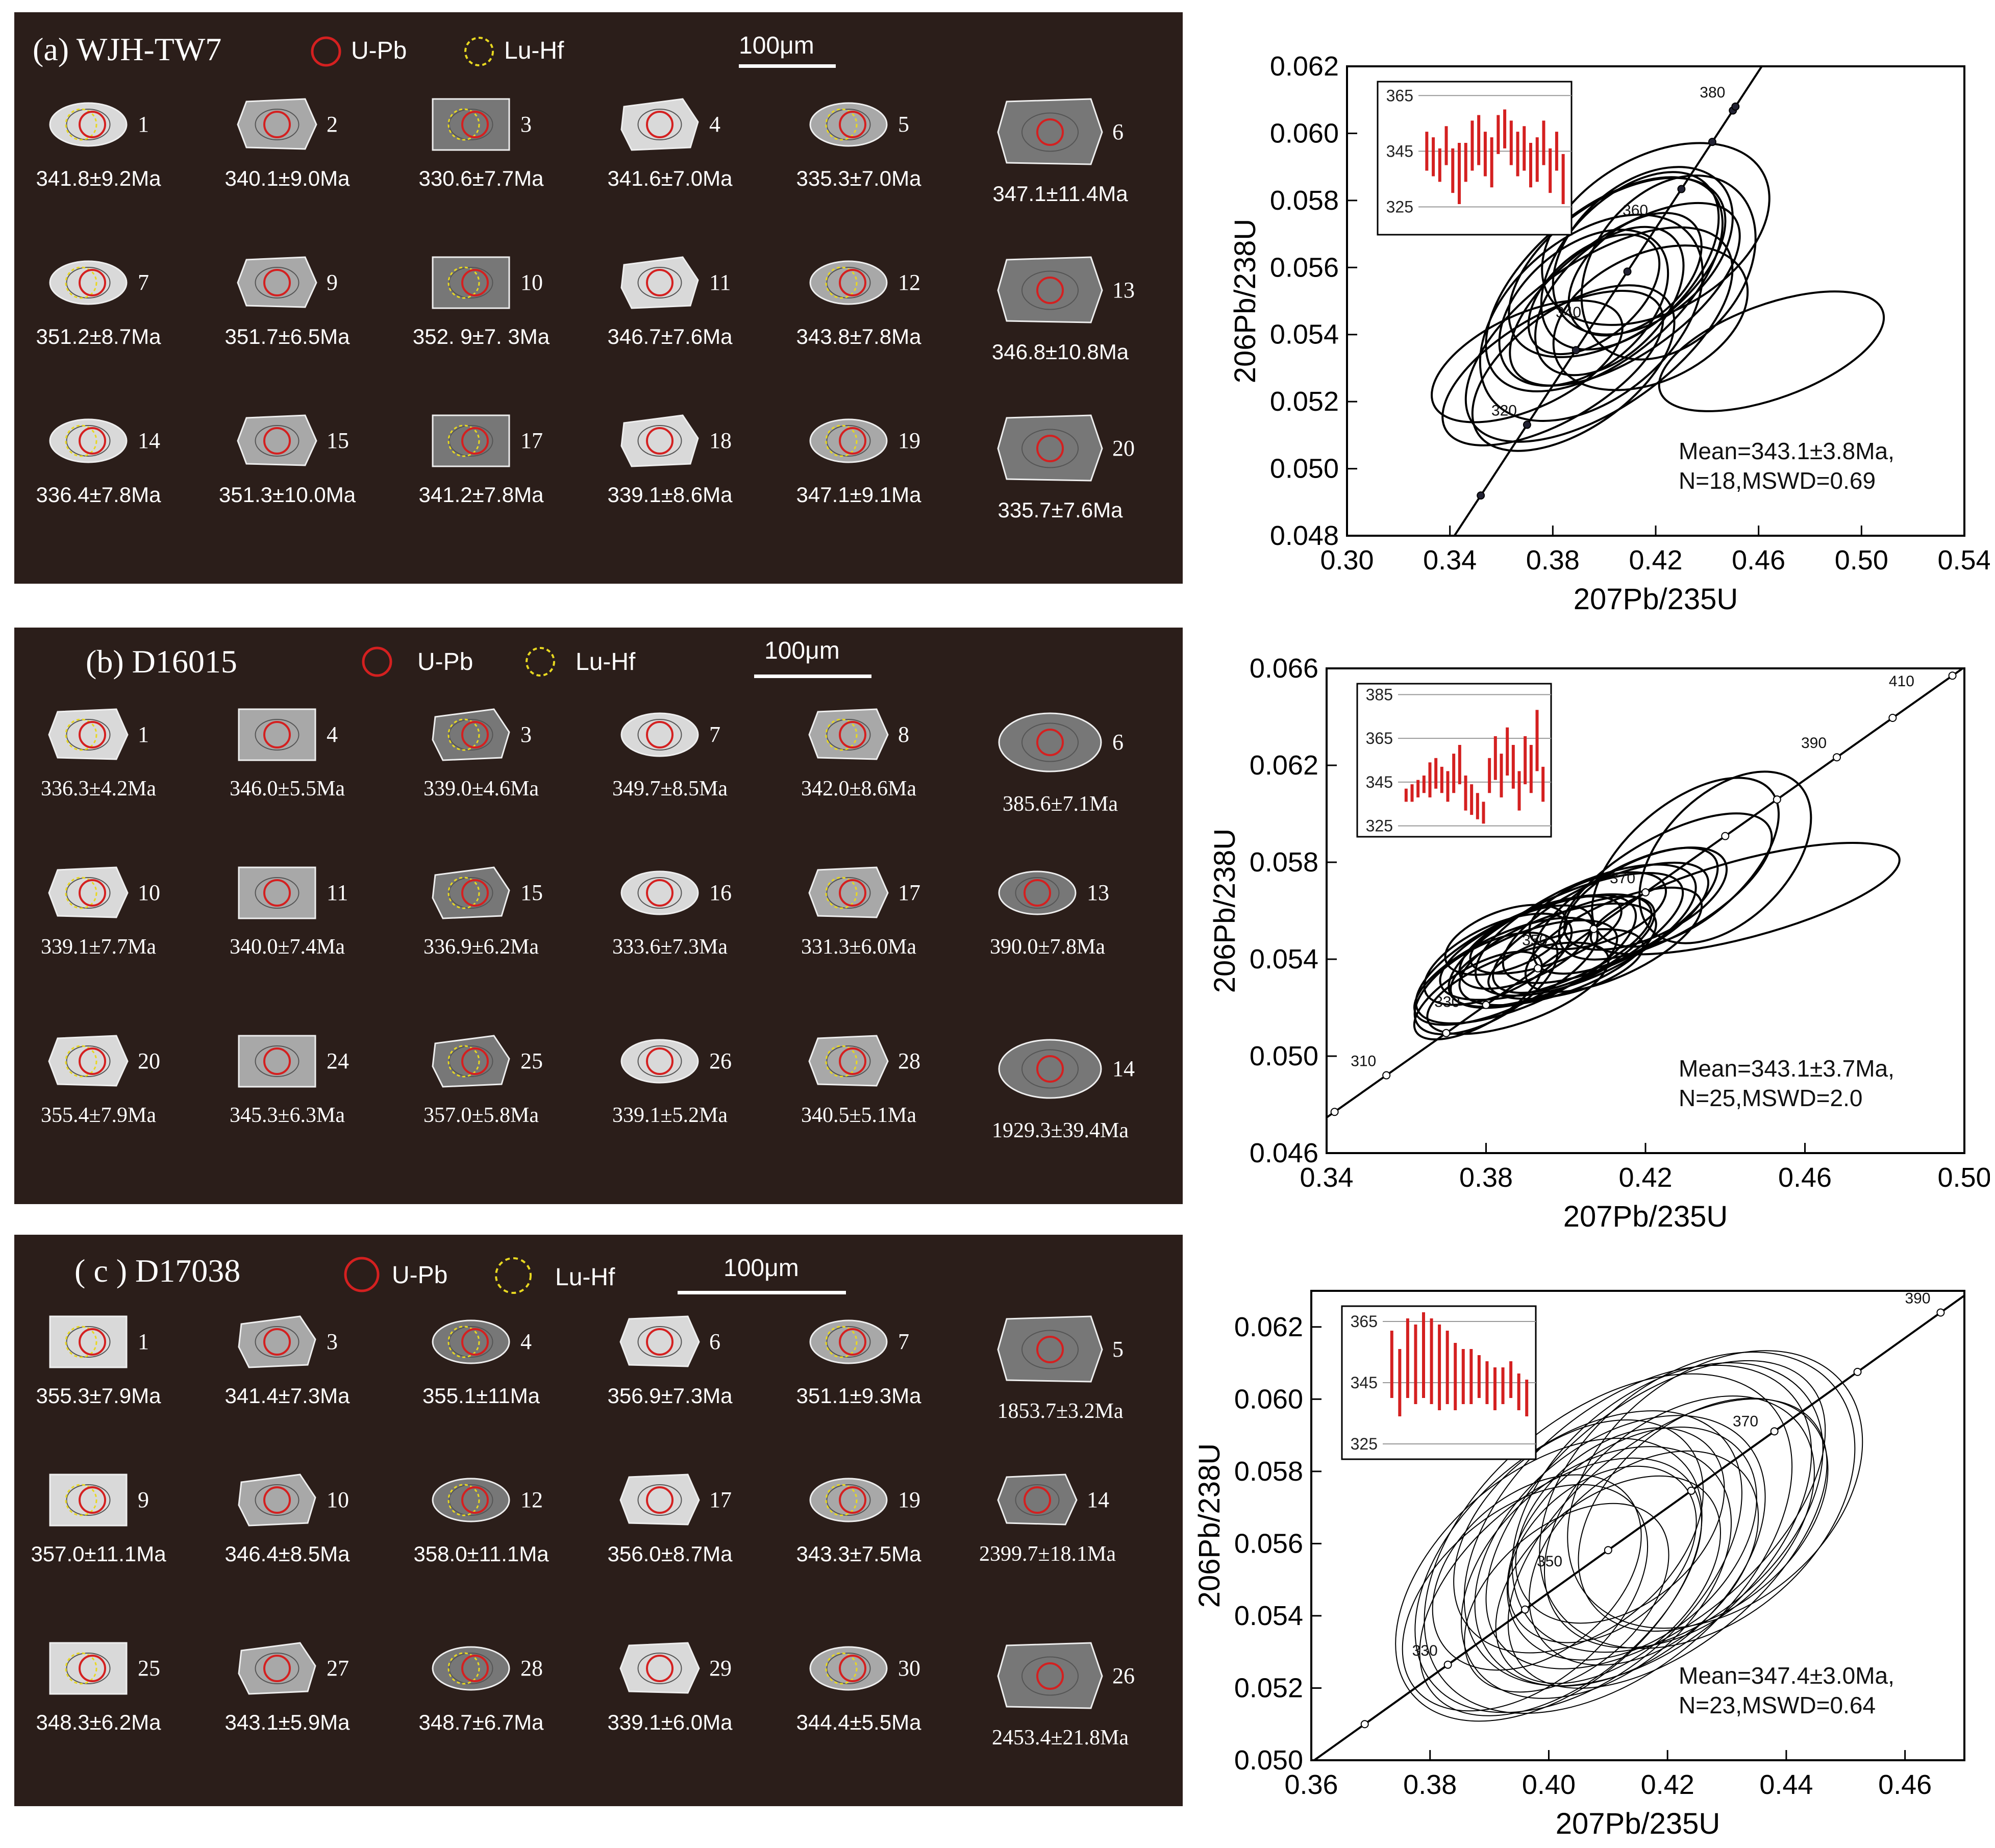 Image resolution: width=1995 pixels, height=1848 pixels. Describe the element at coordinates (776, 45) in the screenshot. I see `scale-bar-label: 100μm` at that location.